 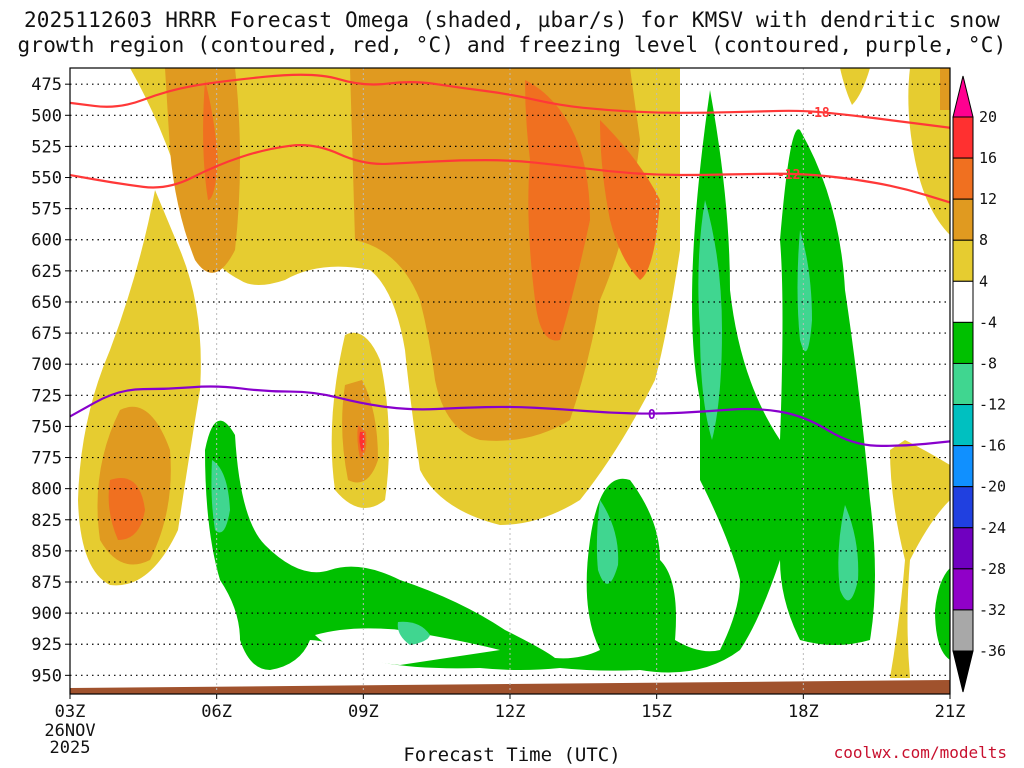 I want to click on omega-positive-area-lowerright, so click(x=920, y=559).